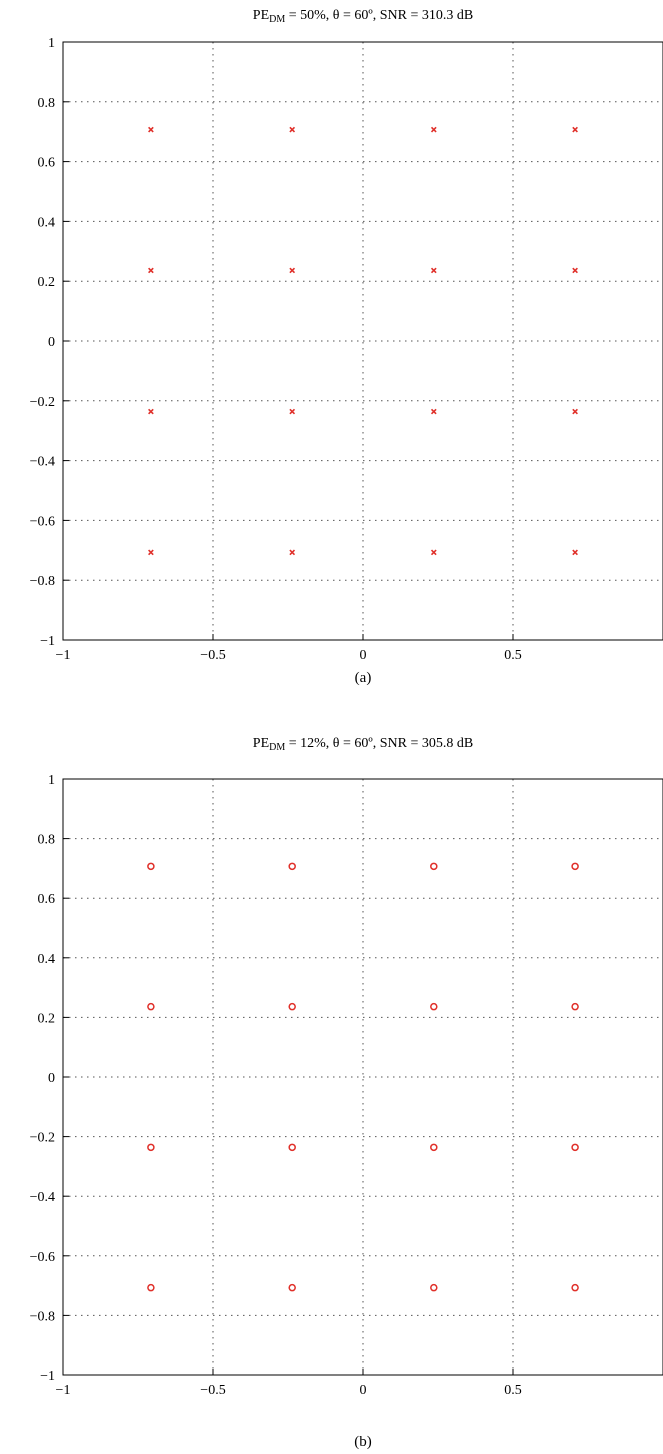 This screenshot has width=663, height=1454. Describe the element at coordinates (363, 16) in the screenshot. I see `chart-title-a: PEDM = 50%, θ = 60º, SNR = 310.3 dB` at that location.